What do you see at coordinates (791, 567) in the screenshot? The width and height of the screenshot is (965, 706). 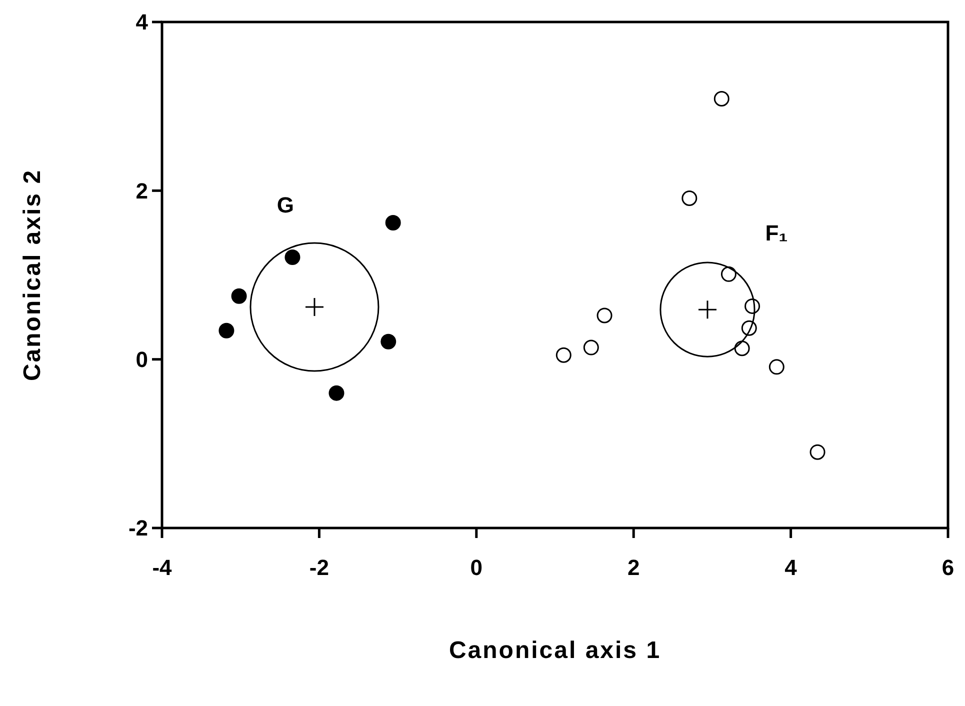 I see `x-tick-label: 4` at bounding box center [791, 567].